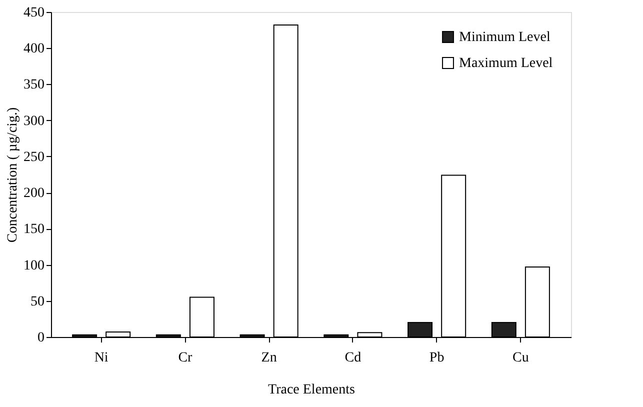 This screenshot has width=643, height=407. I want to click on y-tick-label: 300, so click(34, 121).